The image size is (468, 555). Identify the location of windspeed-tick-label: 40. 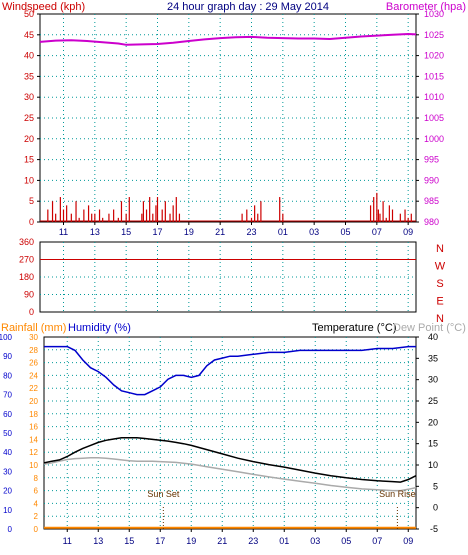
(29, 56).